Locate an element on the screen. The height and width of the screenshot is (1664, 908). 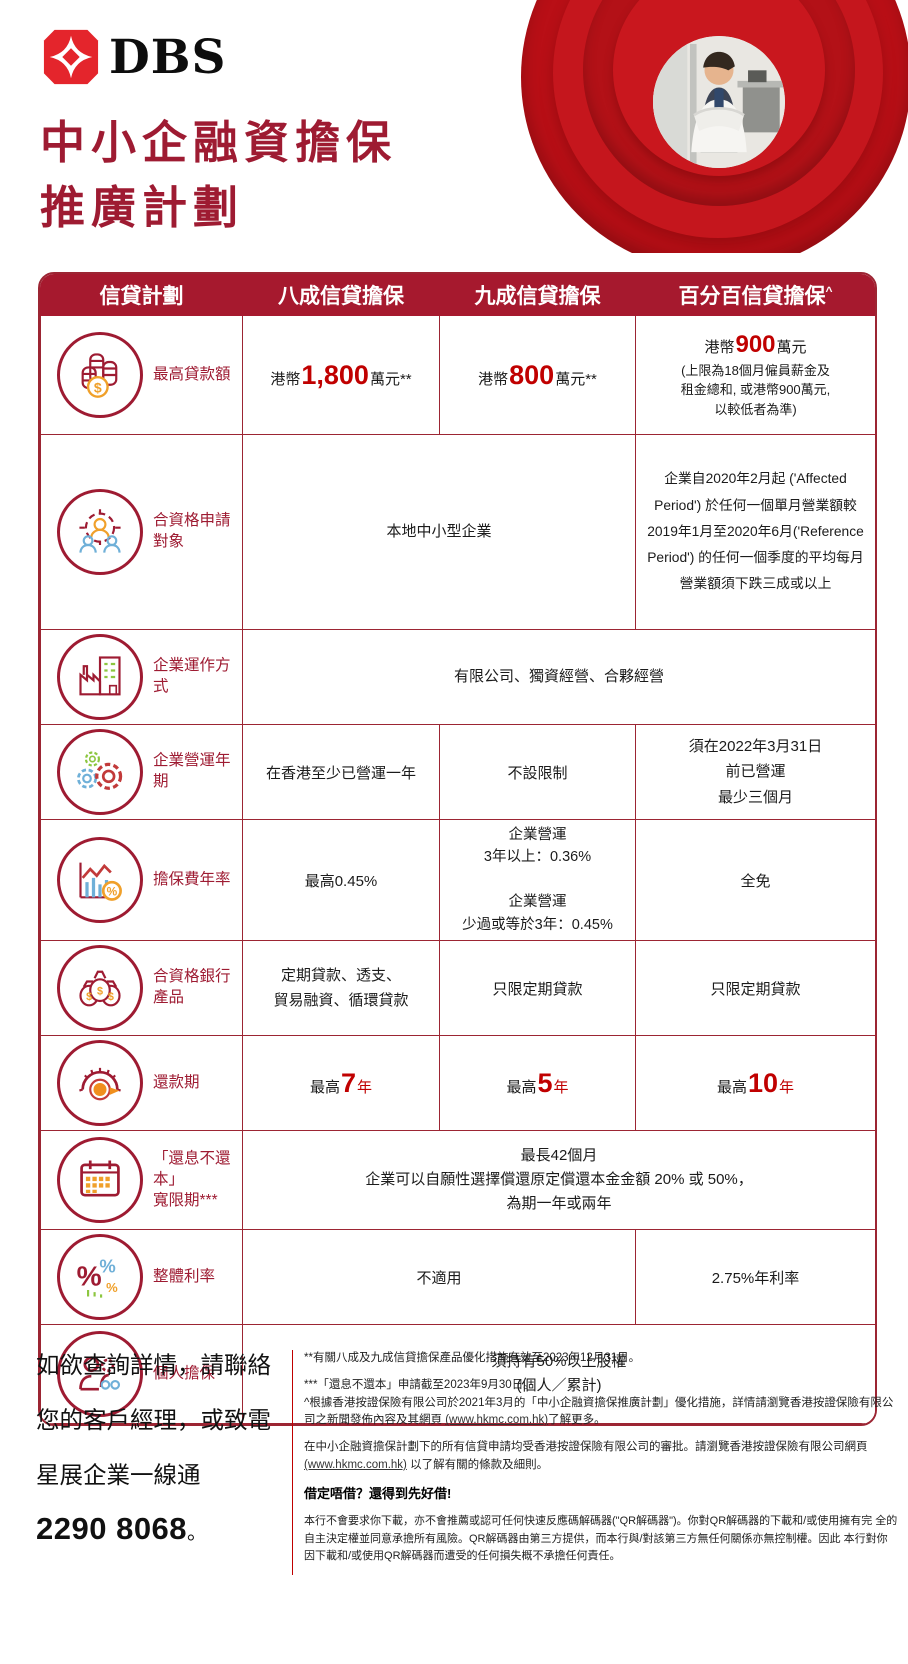
cell-tenor-90: 最高5年 is located at coordinates (537, 1083).